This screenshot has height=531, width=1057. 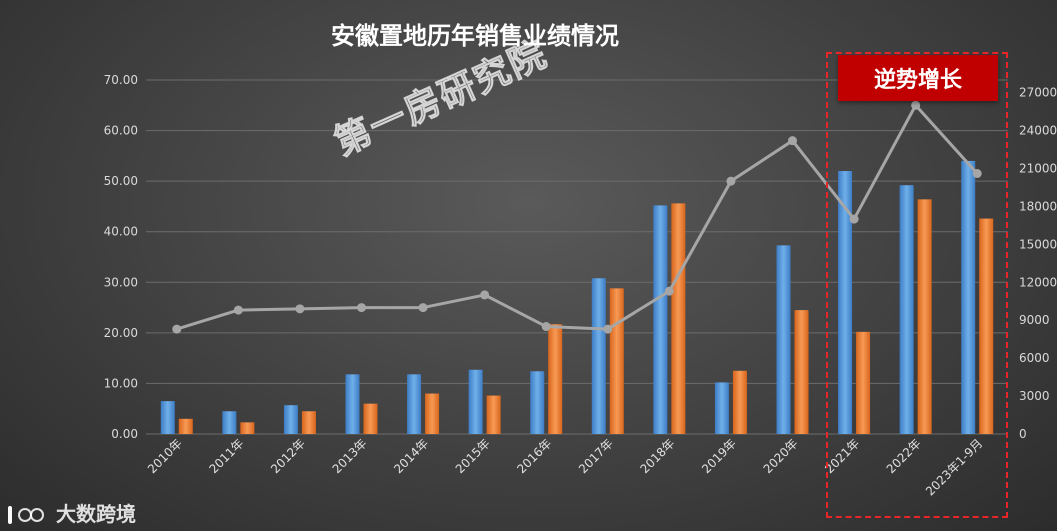 I want to click on y-right-tick-label: 3000, so click(x=1034, y=396).